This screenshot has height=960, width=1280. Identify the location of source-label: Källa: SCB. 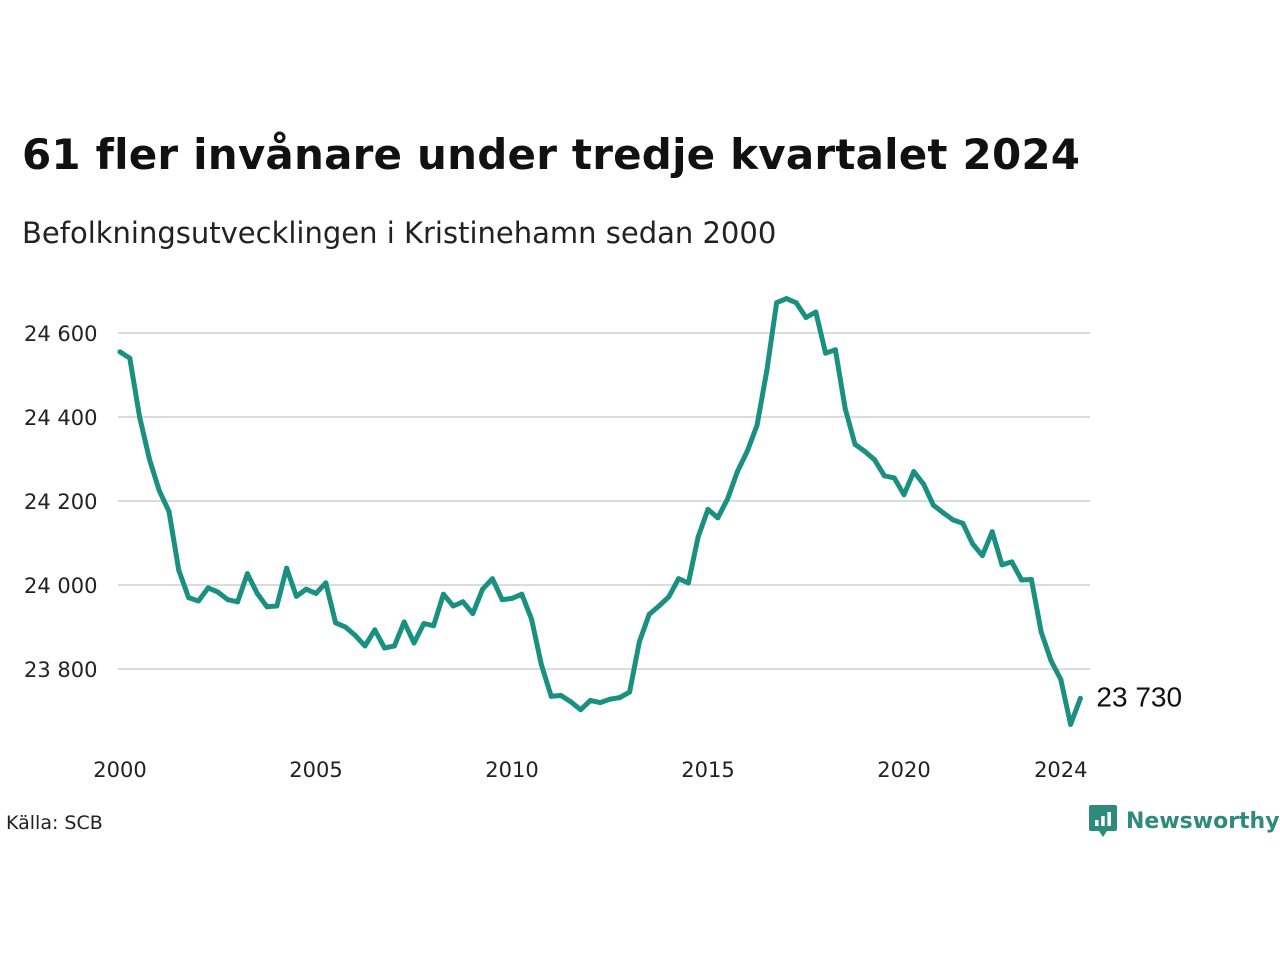
(54, 823).